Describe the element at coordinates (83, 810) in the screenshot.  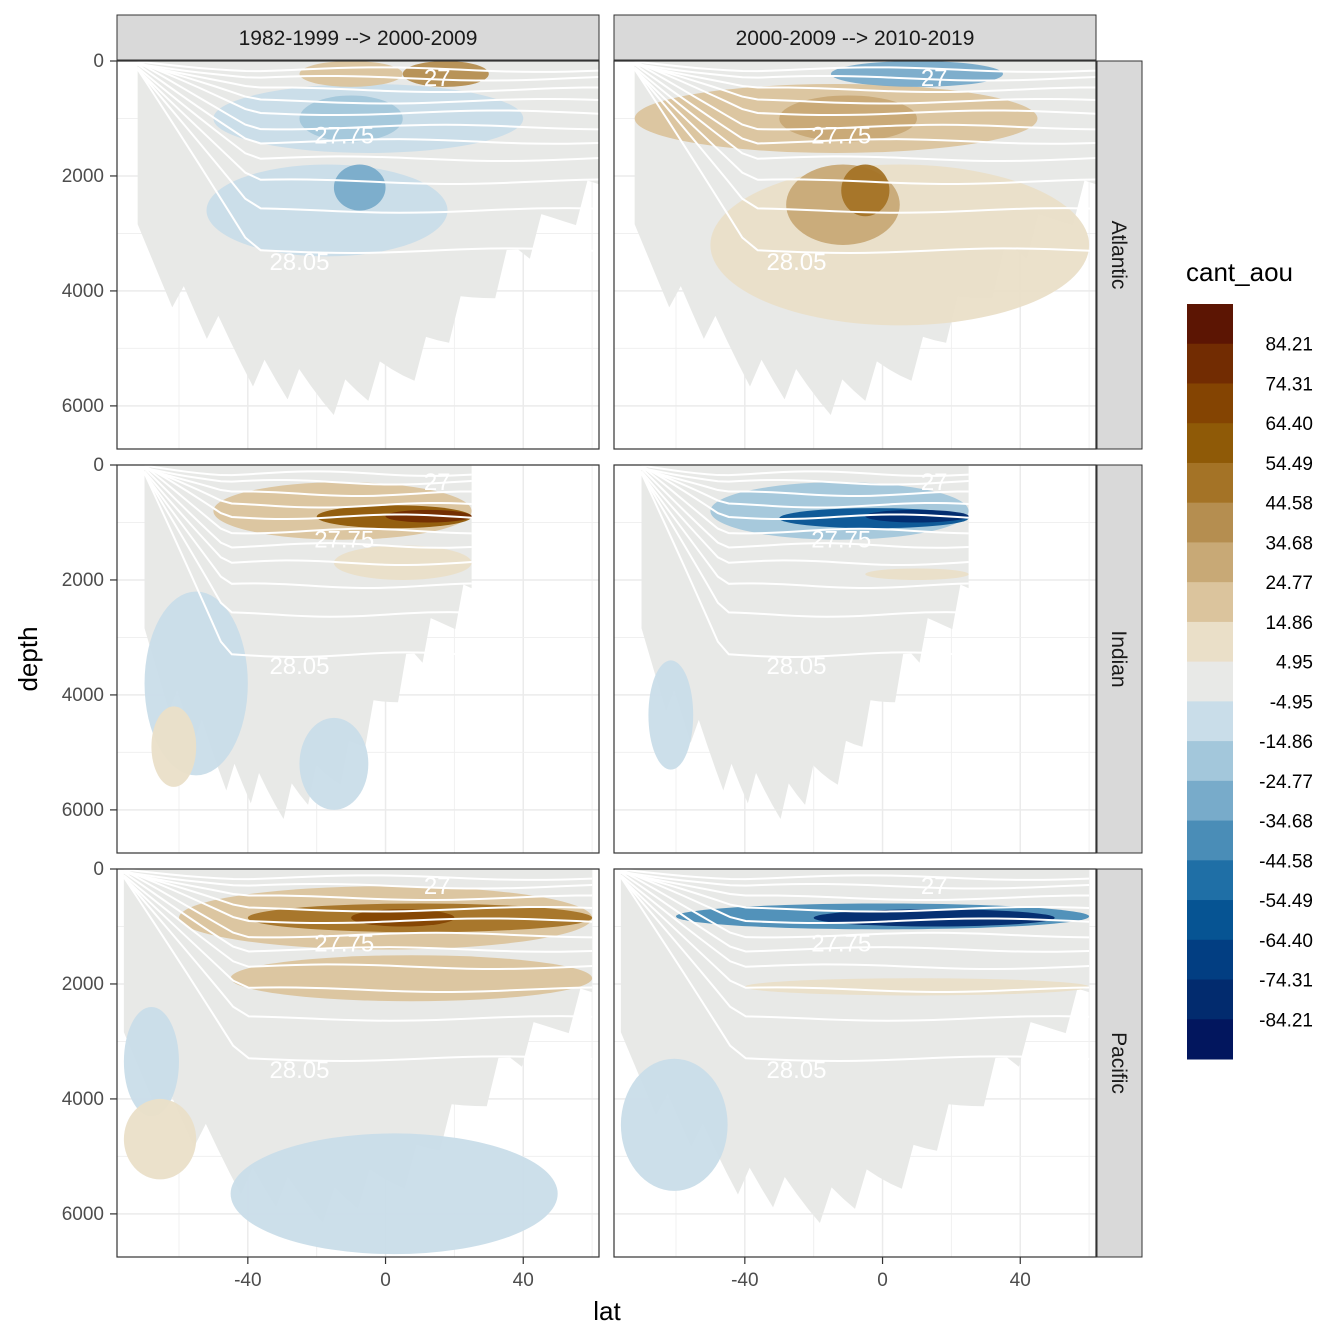
I see `y-tick-label-2-6000: 6000` at that location.